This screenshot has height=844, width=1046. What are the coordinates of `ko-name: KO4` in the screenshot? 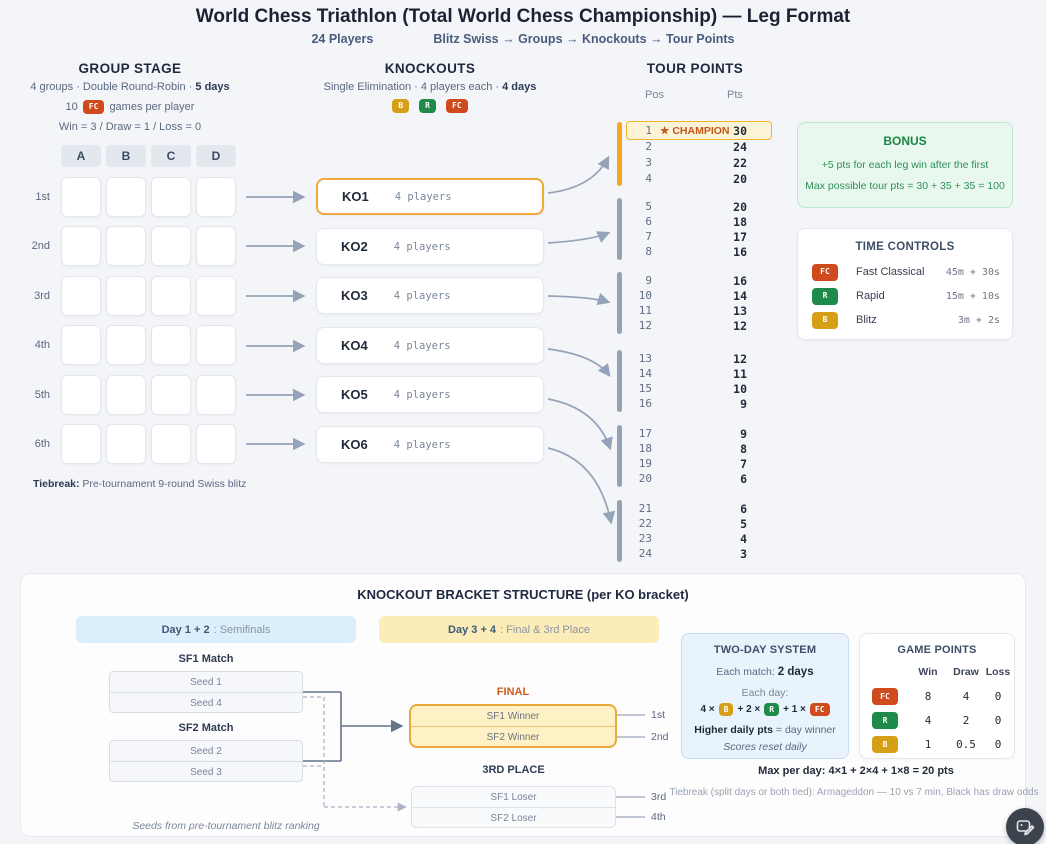 It's located at (354, 345).